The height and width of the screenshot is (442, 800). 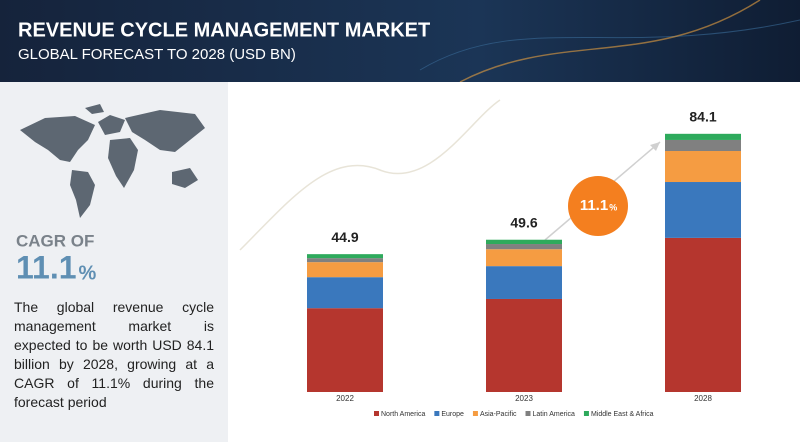 I want to click on subtitle: GLOBAL FORECAST TO 2028 (USD BN), so click(x=157, y=54).